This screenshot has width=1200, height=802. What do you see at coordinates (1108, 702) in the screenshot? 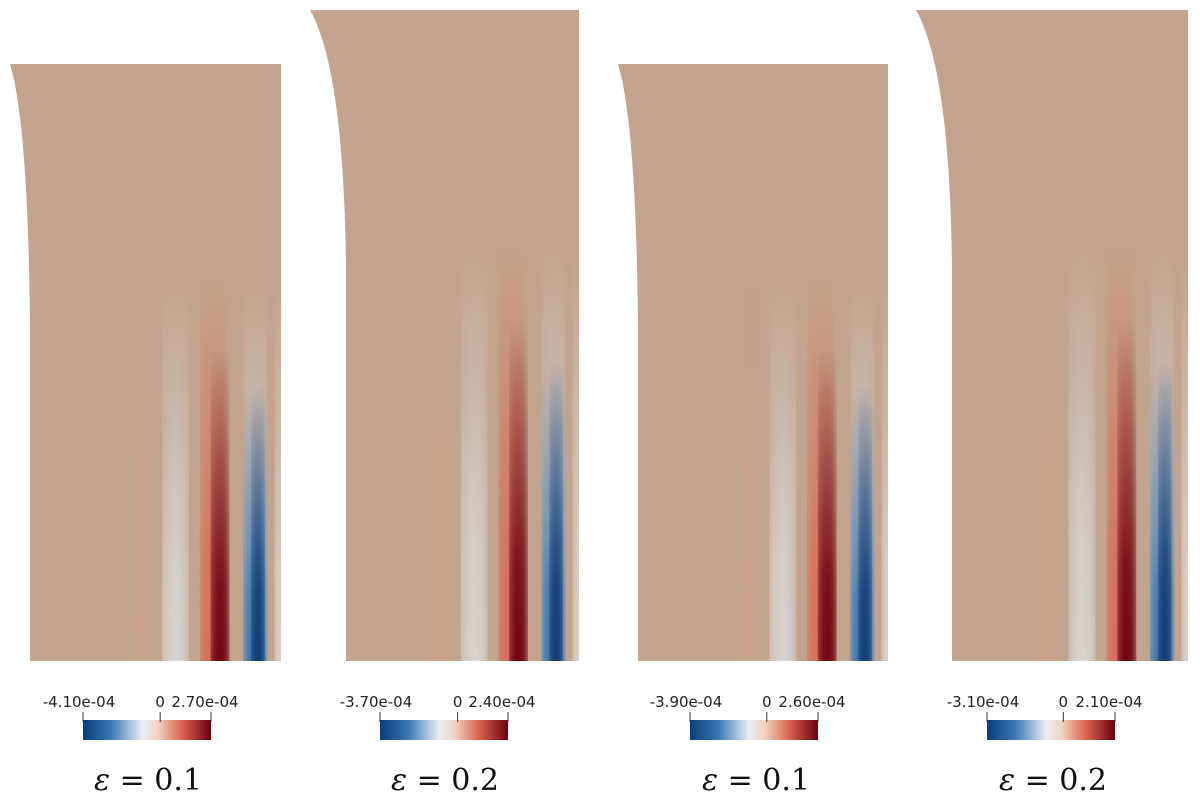
I see `colorbar-max-label: 2.10e-04` at bounding box center [1108, 702].